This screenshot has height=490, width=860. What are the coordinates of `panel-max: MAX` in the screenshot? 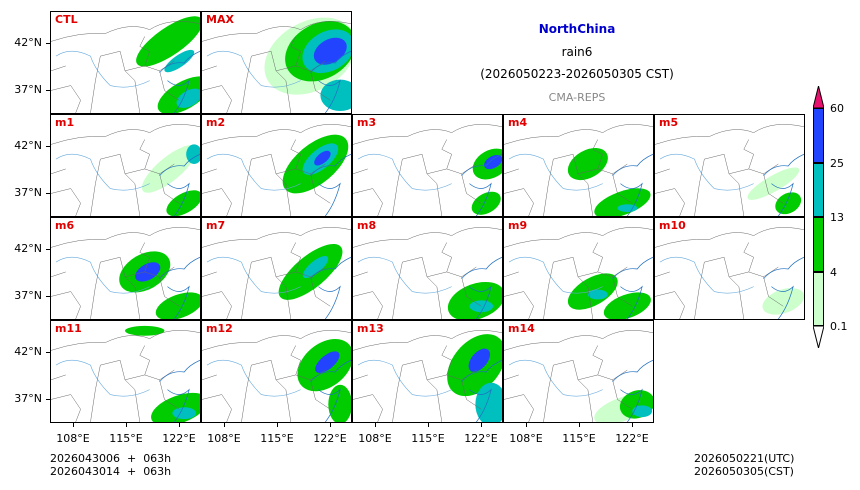 It's located at (276, 62).